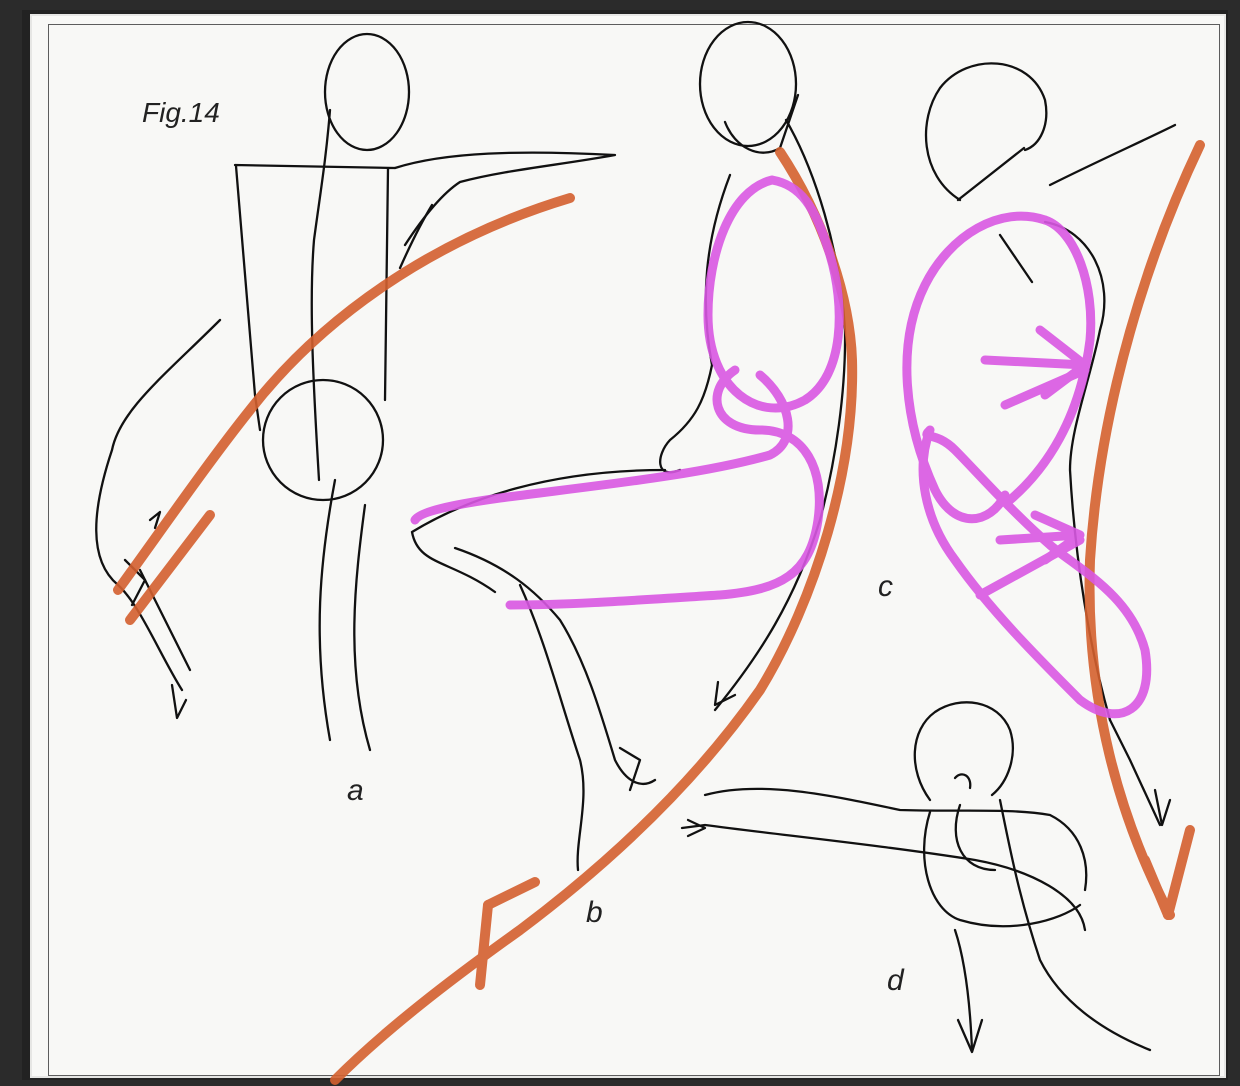 The width and height of the screenshot is (1240, 1086). I want to click on figure-title: Fig.14, so click(181, 112).